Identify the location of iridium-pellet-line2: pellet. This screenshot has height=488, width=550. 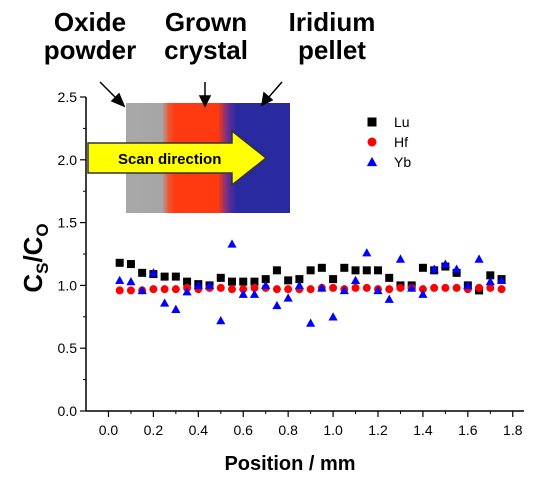
(332, 50).